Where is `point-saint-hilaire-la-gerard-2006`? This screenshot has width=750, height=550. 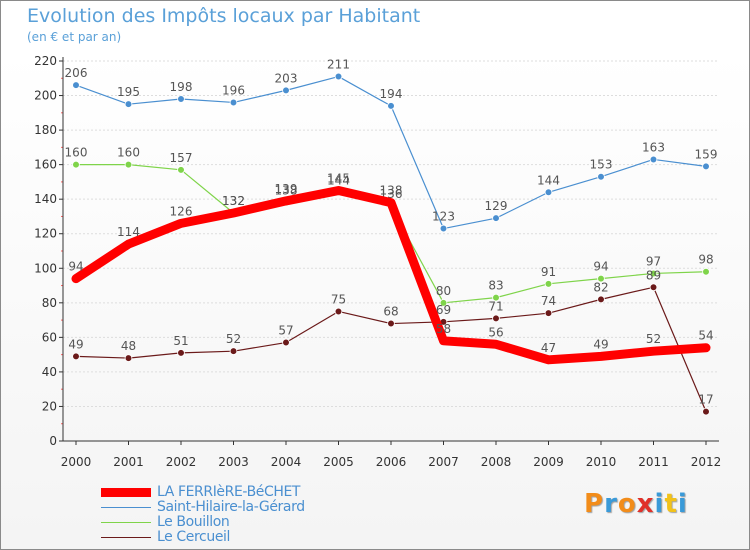
point-saint-hilaire-la-gerard-2006 is located at coordinates (391, 106).